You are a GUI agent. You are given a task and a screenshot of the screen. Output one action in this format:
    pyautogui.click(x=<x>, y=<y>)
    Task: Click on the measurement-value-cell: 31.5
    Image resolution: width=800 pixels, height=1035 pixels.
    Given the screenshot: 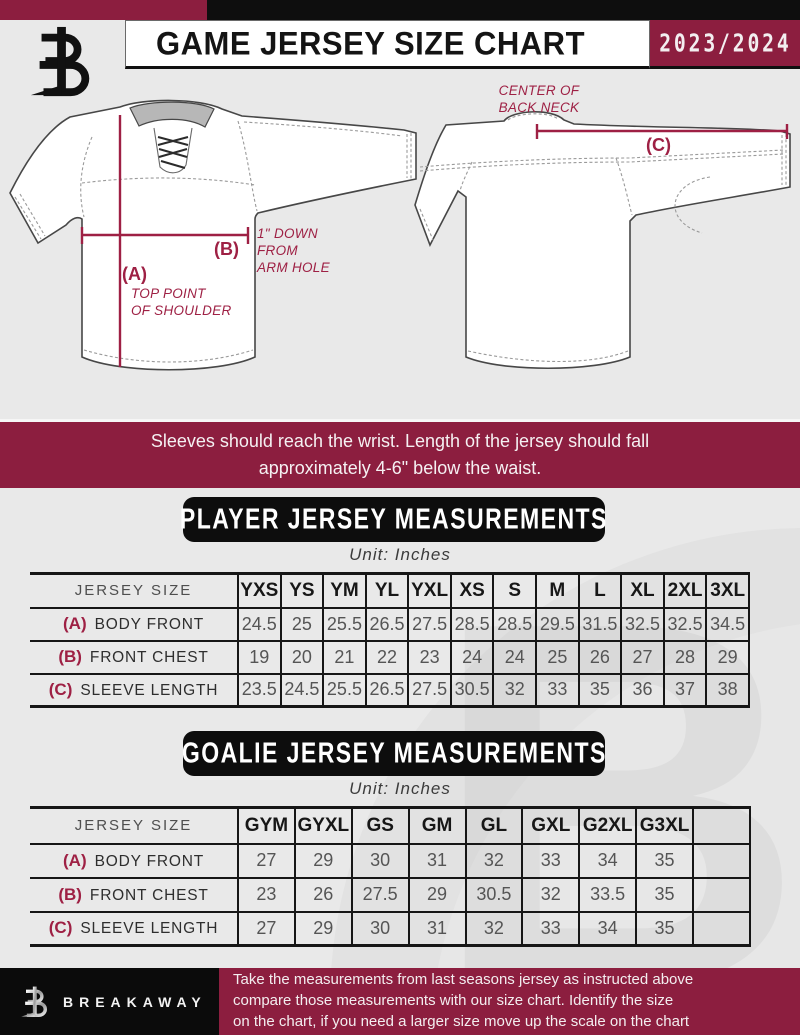 What is the action you would take?
    pyautogui.click(x=599, y=623)
    